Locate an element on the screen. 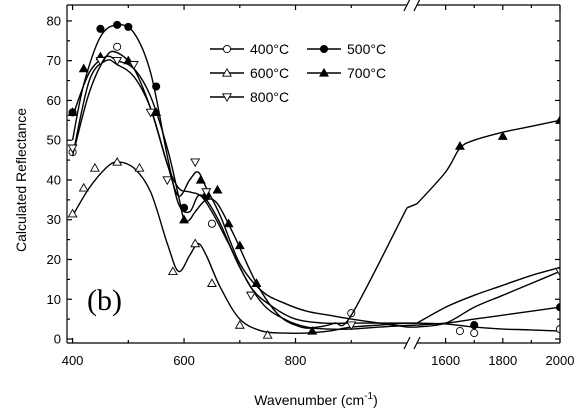 Image resolution: width=577 pixels, height=411 pixels. x-tick-label: 1800 is located at coordinates (502, 360).